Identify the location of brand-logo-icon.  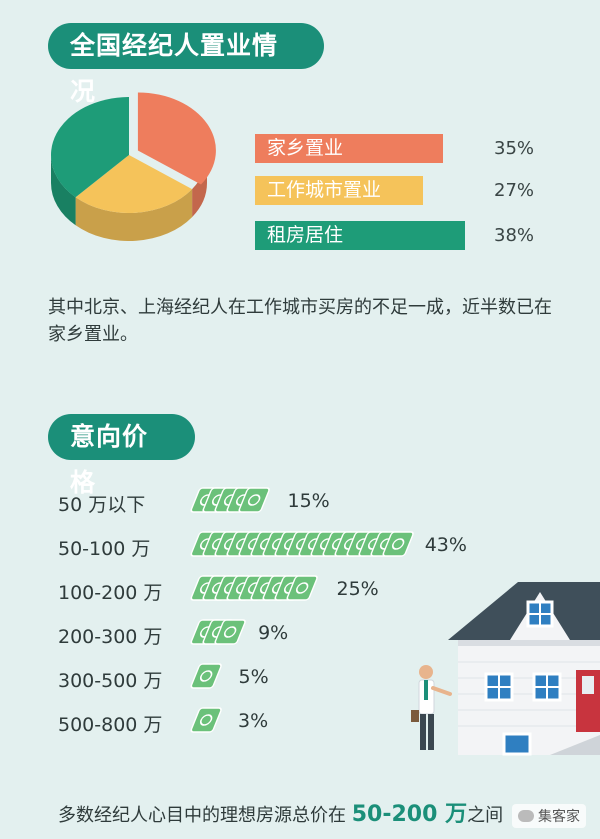
(526, 816).